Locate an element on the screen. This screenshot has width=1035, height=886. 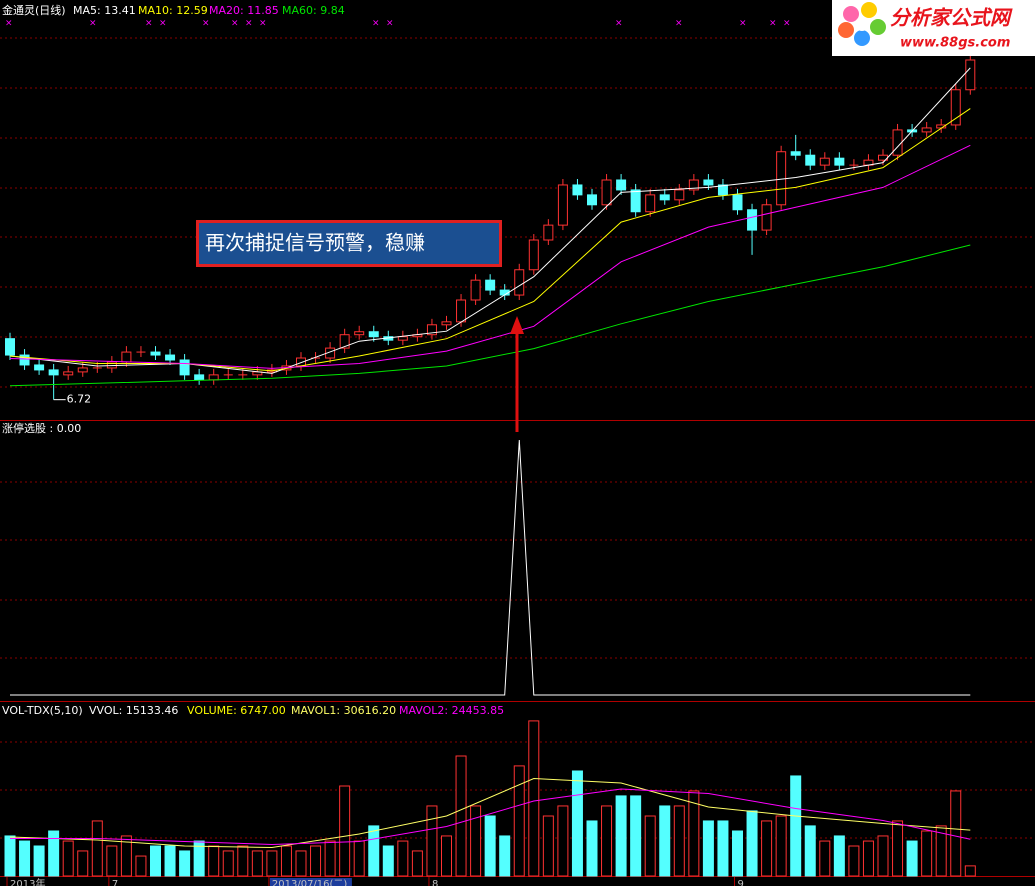
annotation: 再次捕捉信号预警，稳赚 is located at coordinates (315, 243).